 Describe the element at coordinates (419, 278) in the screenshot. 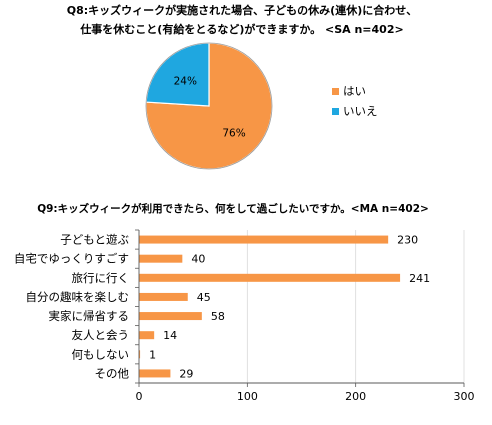

I see `bar-value-label-2: 241` at that location.